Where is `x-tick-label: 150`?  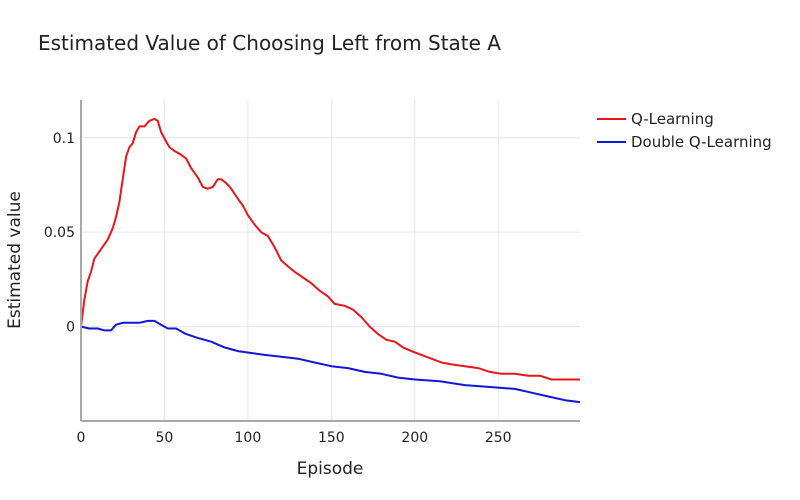
x-tick-label: 150 is located at coordinates (331, 438).